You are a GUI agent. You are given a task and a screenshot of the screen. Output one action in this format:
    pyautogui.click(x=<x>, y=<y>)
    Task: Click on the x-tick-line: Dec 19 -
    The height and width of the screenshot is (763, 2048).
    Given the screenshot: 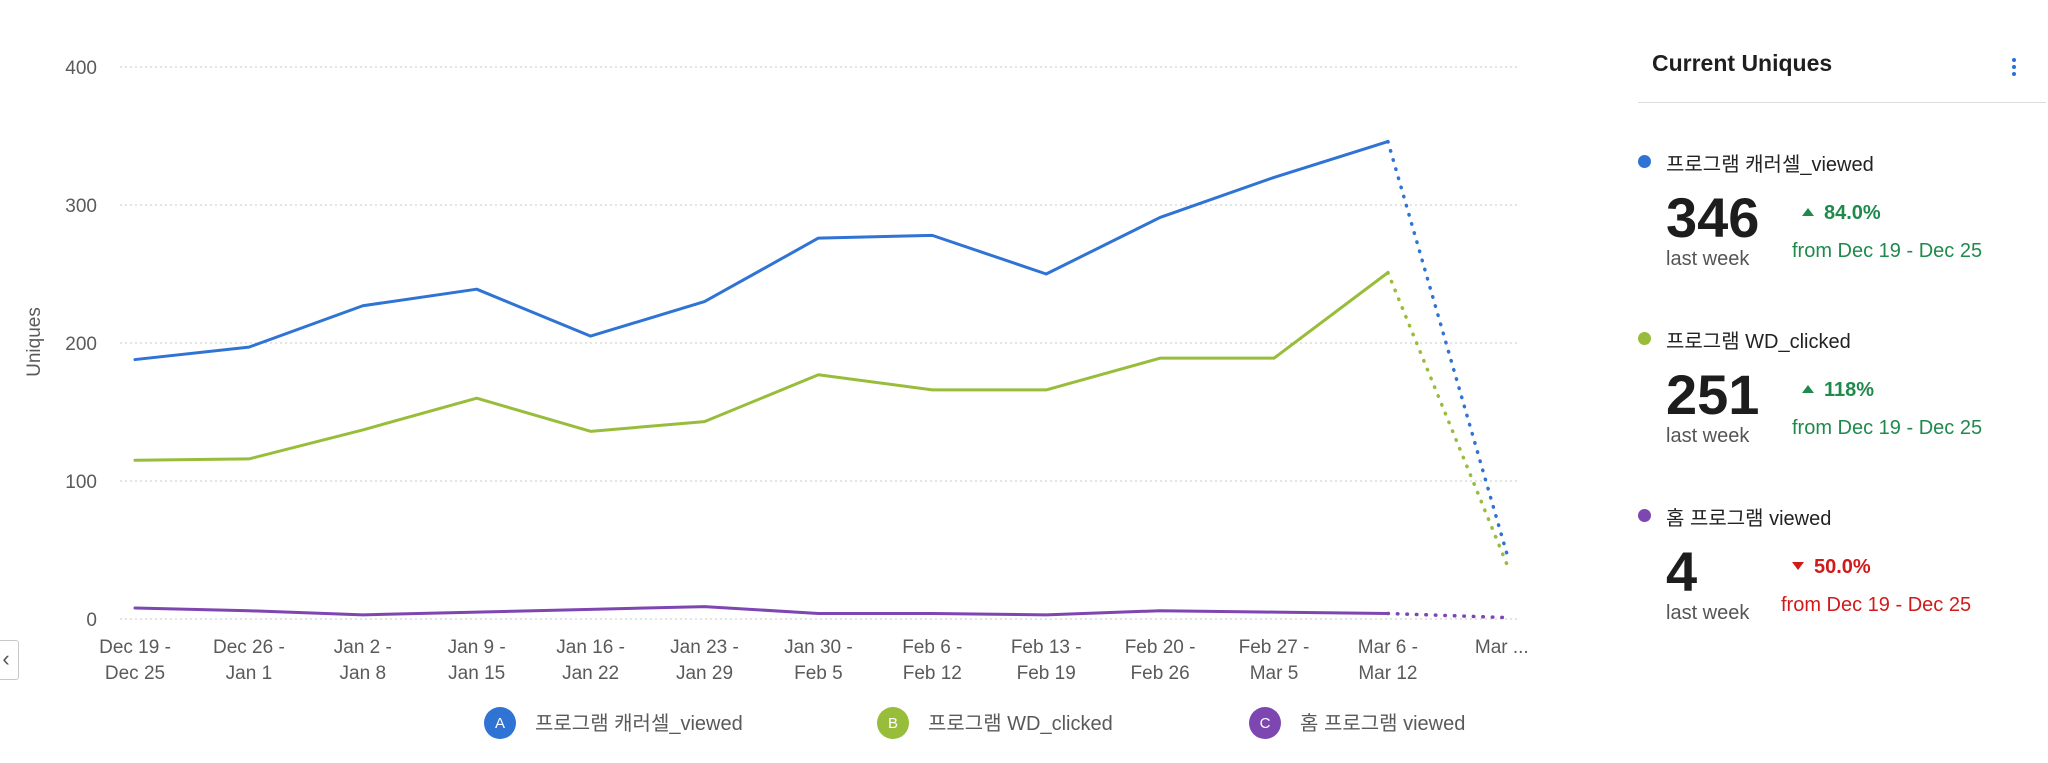 What is the action you would take?
    pyautogui.click(x=135, y=647)
    